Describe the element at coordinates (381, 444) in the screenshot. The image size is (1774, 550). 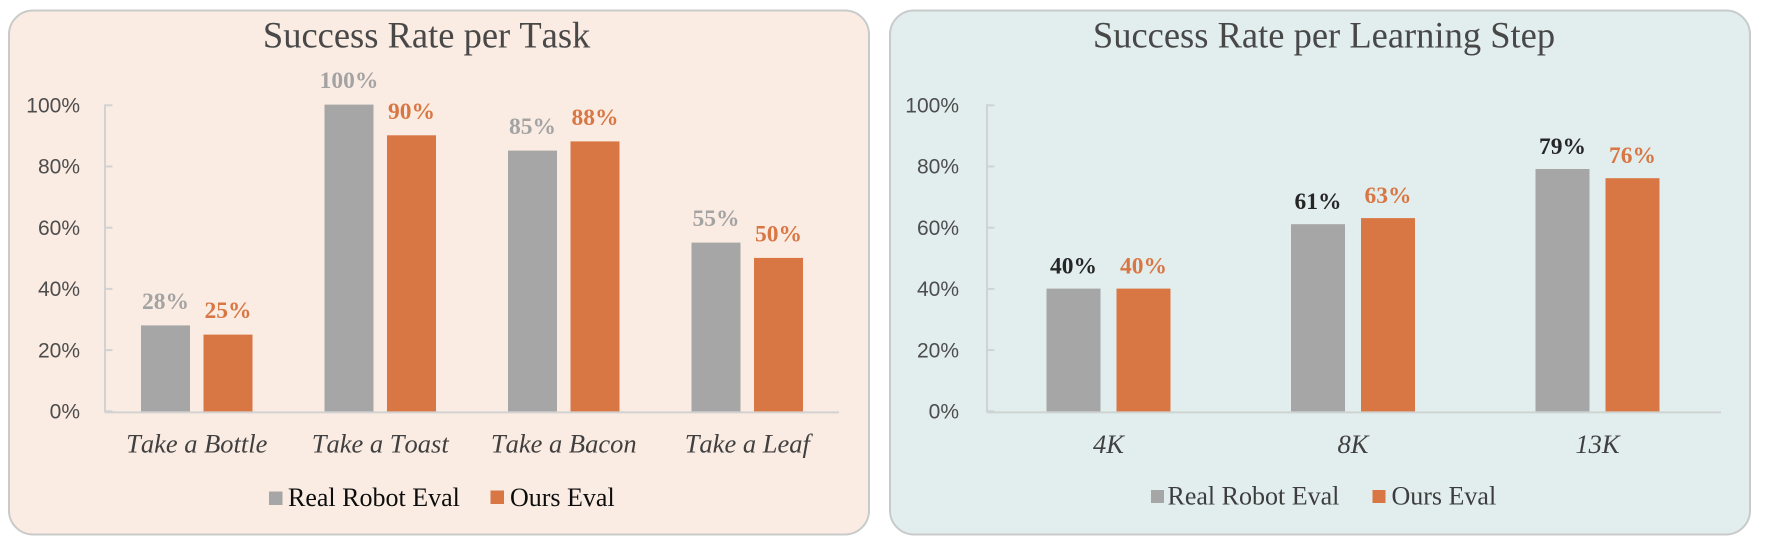
I see `svg-text: Take a Toast` at that location.